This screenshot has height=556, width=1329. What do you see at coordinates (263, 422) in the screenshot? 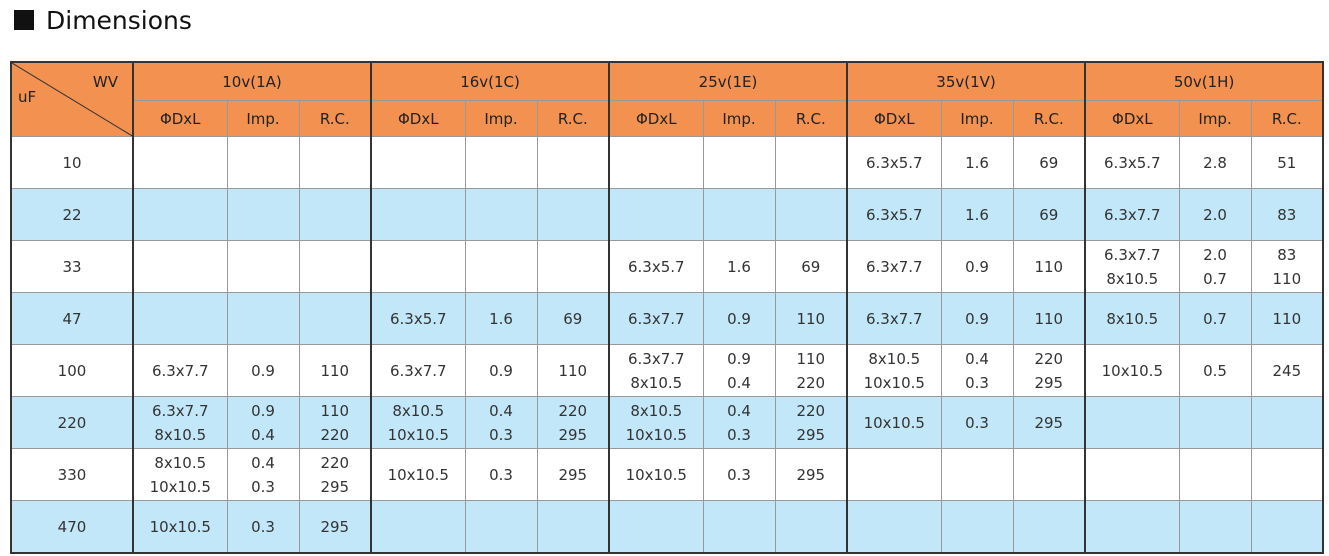
I see `value-cell: 0.9 0.4` at bounding box center [263, 422].